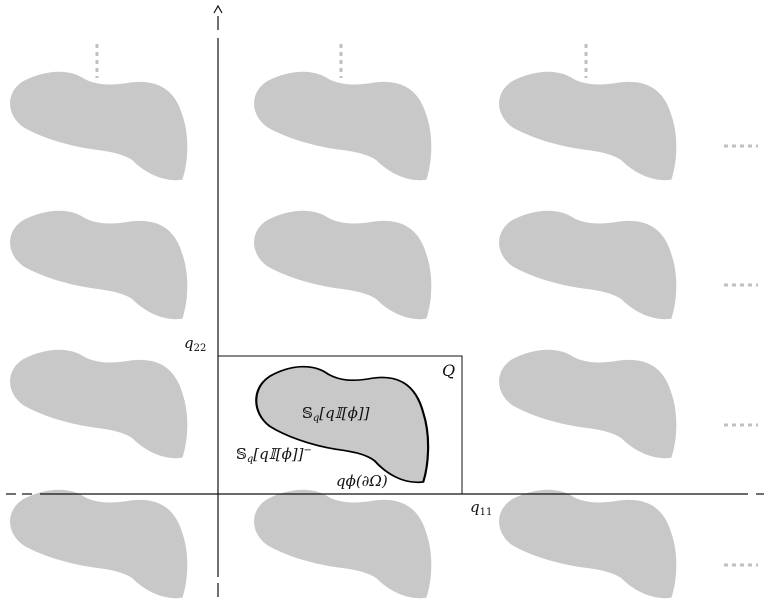 The image size is (769, 612). What do you see at coordinates (343, 265) in the screenshot?
I see `periodic-copy-r2-c2` at bounding box center [343, 265].